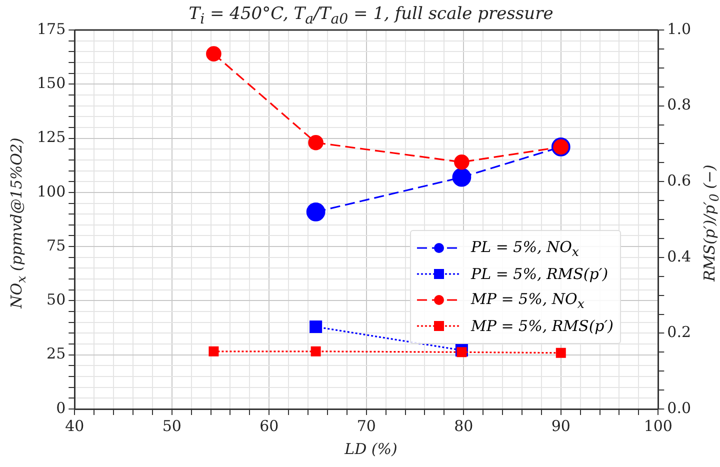 The width and height of the screenshot is (720, 467). Describe the element at coordinates (542, 326) in the screenshot. I see `legend-label: MP = 5%, RMS(p′)` at that location.